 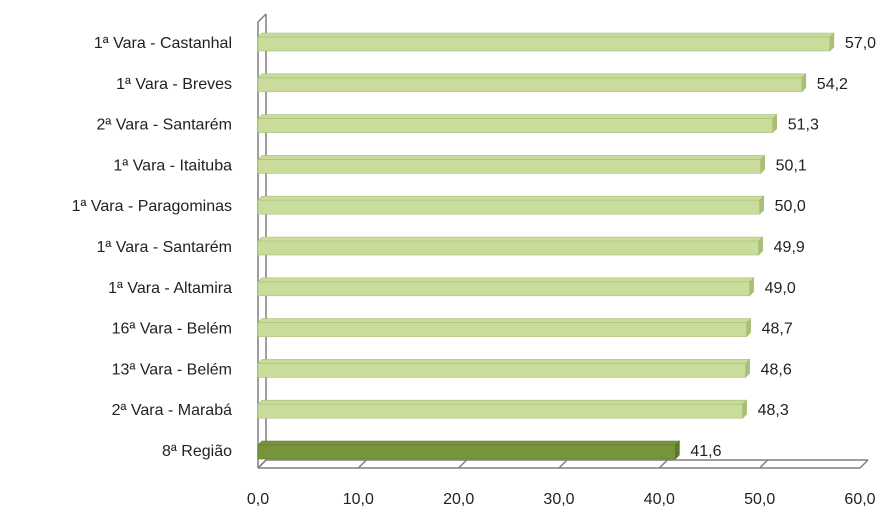 I want to click on value-label: 48,6, so click(x=776, y=369).